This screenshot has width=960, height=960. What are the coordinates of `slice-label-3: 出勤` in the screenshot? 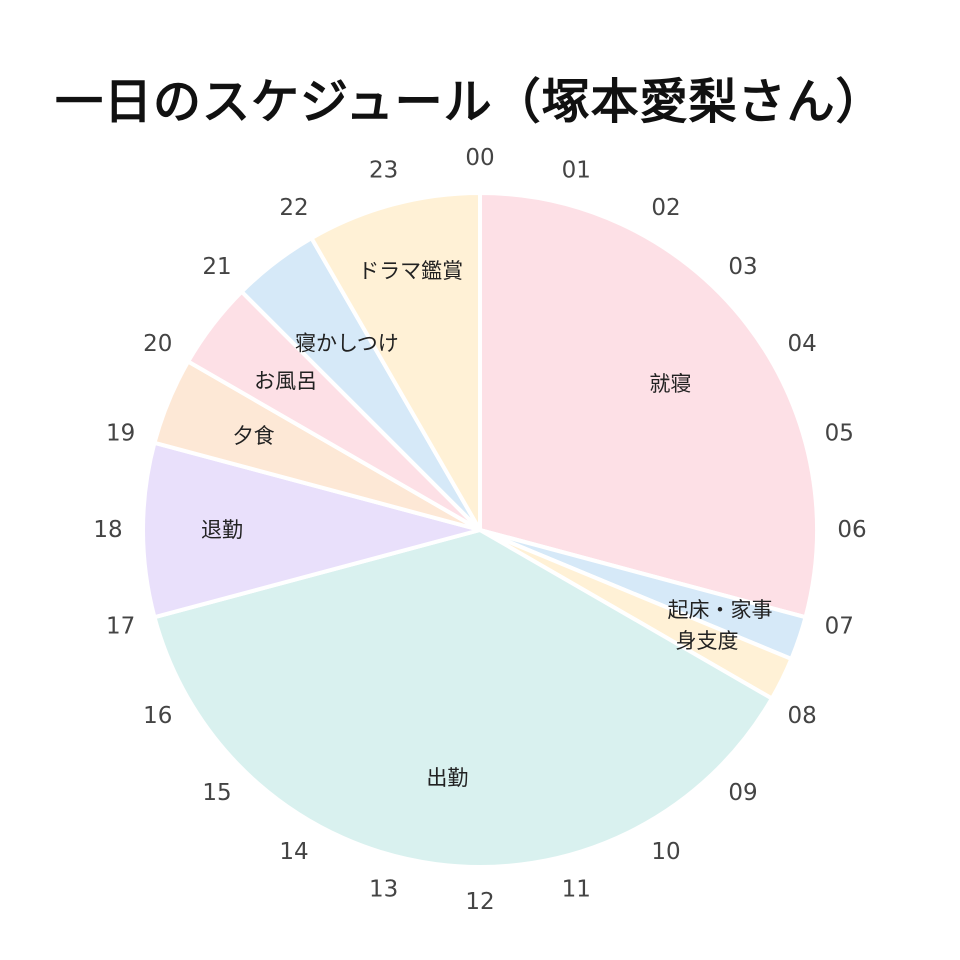 It's located at (447, 778).